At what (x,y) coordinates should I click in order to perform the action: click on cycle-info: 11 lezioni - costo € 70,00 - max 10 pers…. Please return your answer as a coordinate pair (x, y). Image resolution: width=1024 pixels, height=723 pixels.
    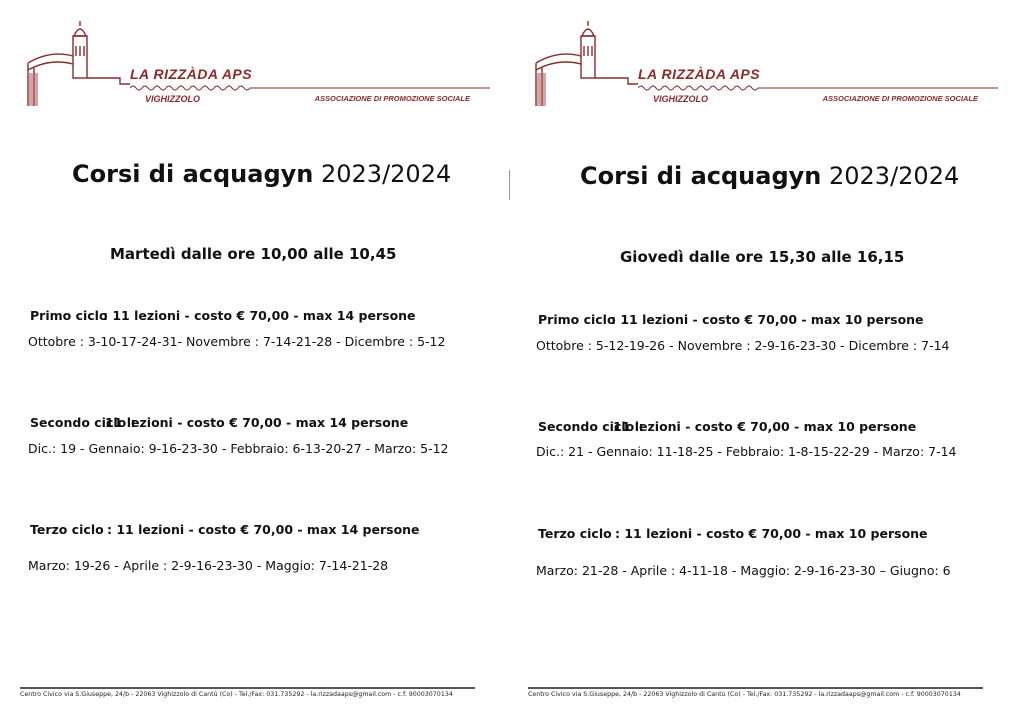
    Looking at the image, I should click on (765, 426).